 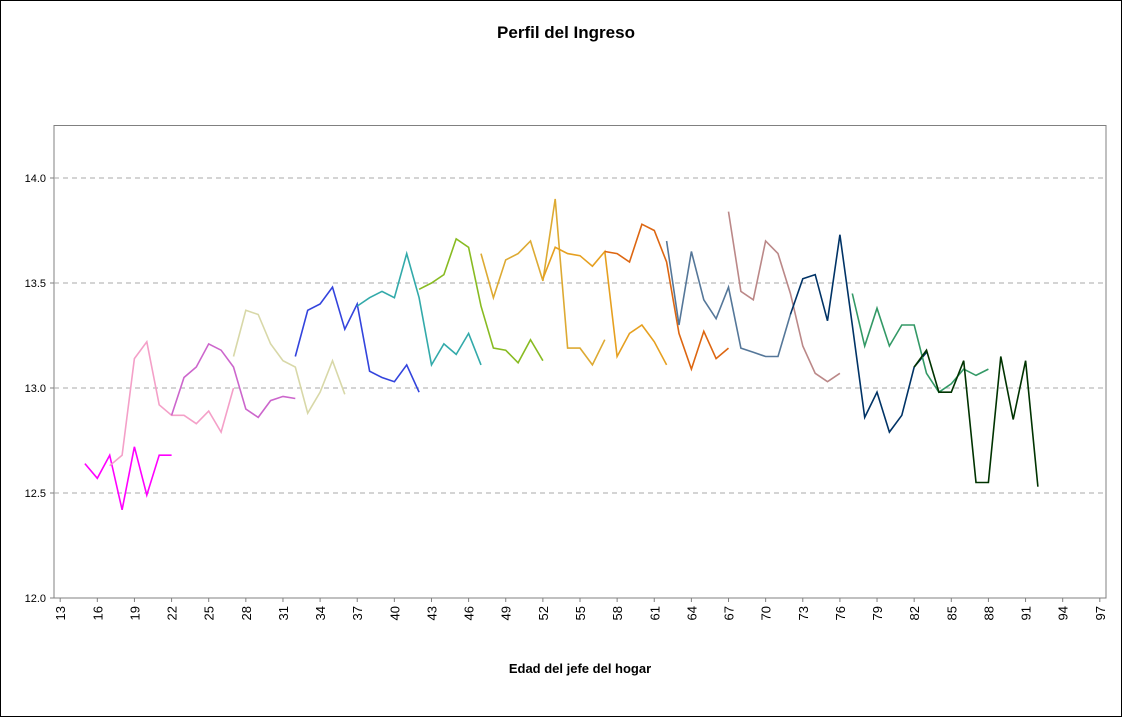 What do you see at coordinates (35, 179) in the screenshot?
I see `y-tick-label: 14.0` at bounding box center [35, 179].